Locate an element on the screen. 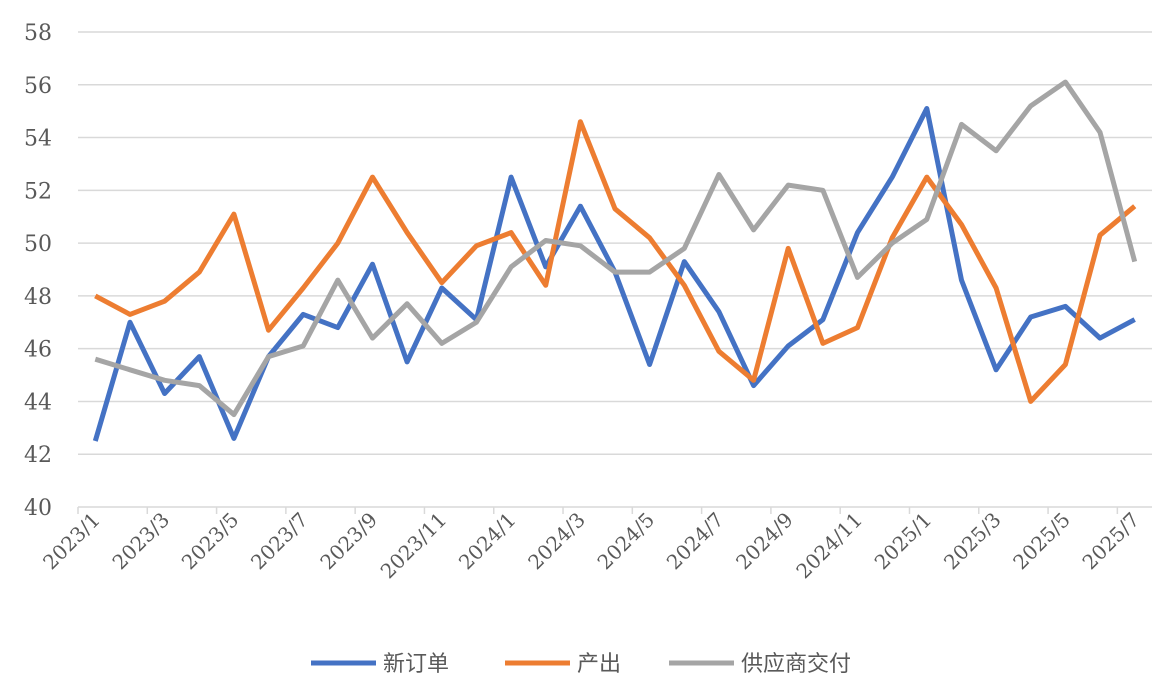 This screenshot has height=693, width=1167. x-tick-label: 2025/1 is located at coordinates (903, 541).